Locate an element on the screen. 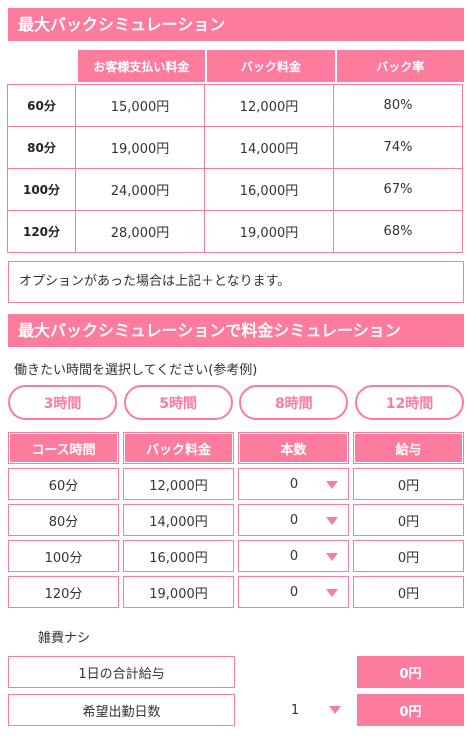  row-pay: 19,000円 is located at coordinates (140, 147).